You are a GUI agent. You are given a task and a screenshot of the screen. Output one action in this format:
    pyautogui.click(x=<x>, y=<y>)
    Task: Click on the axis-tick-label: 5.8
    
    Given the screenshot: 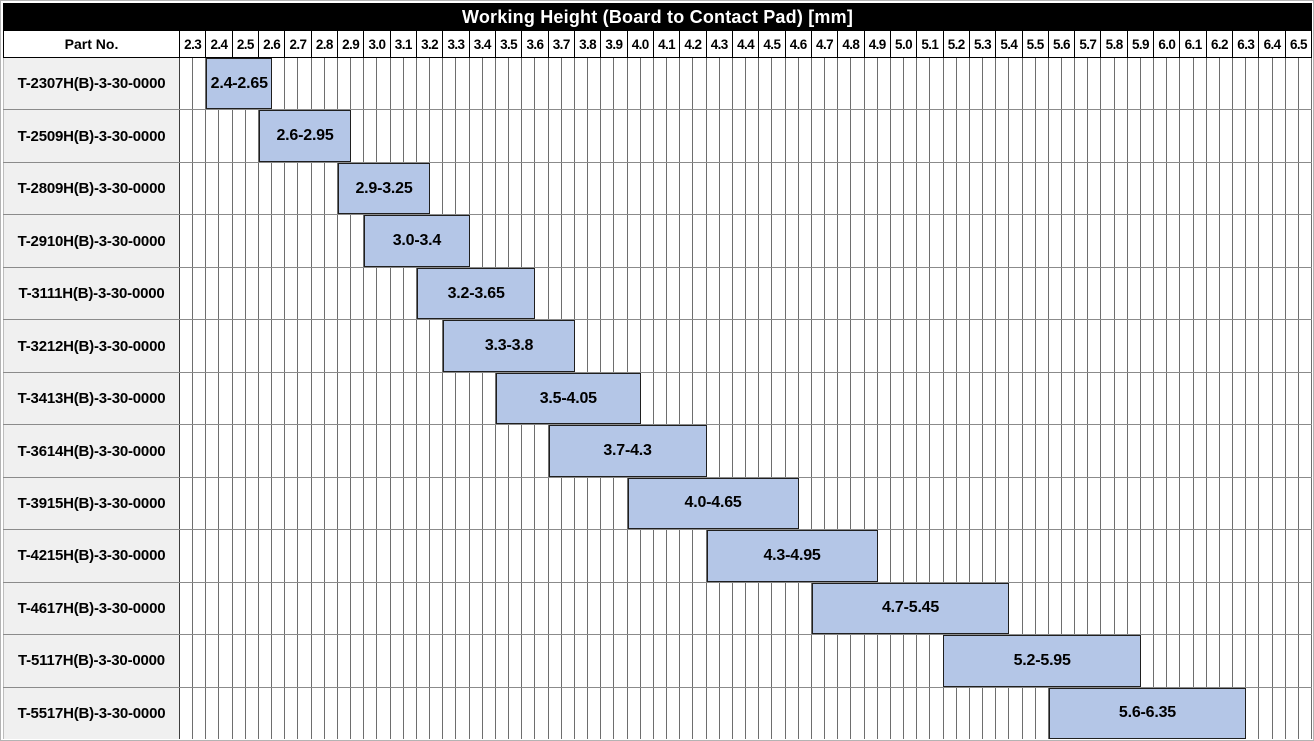 What is the action you would take?
    pyautogui.click(x=1114, y=44)
    